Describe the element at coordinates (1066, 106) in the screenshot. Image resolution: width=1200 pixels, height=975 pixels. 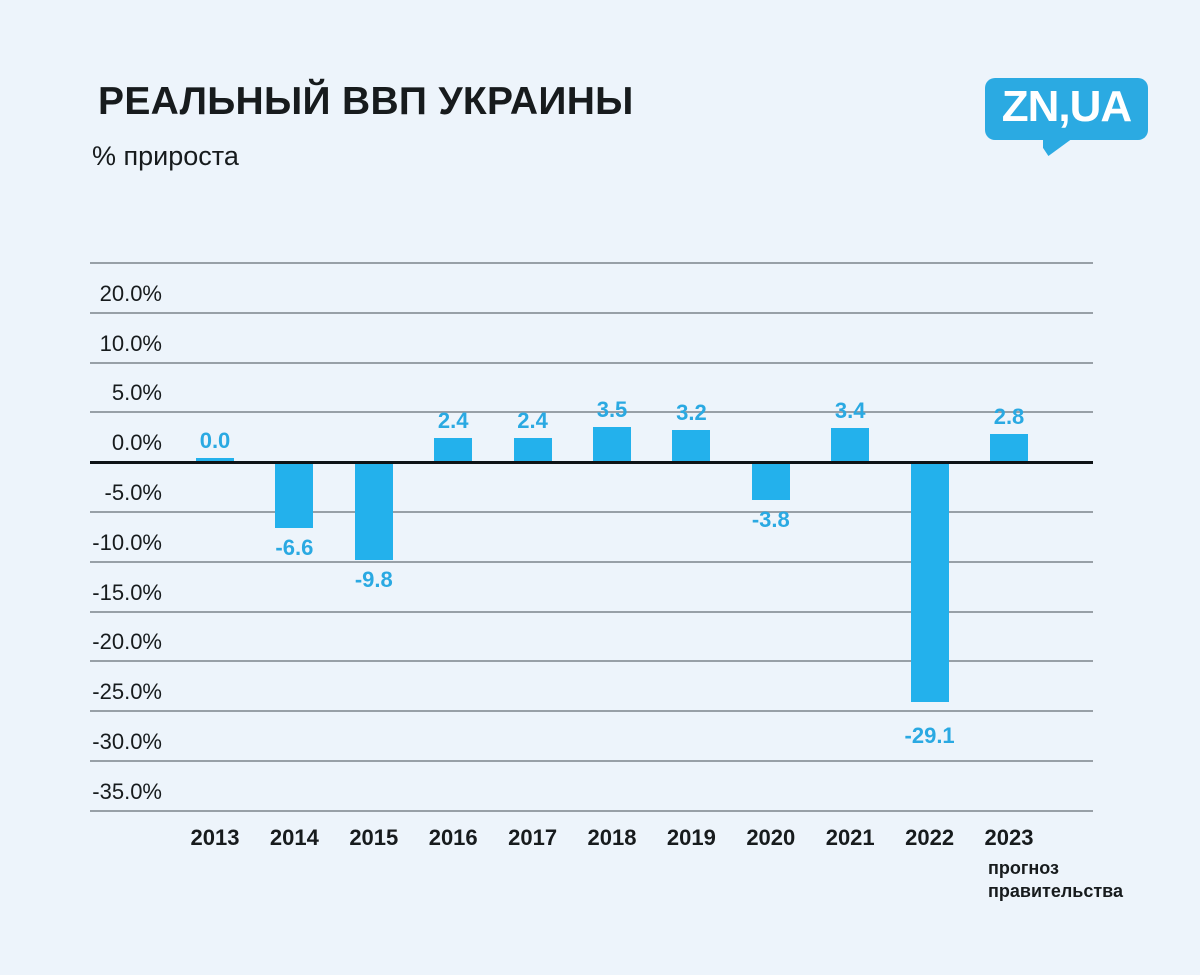
I see `znua-logo-text: ZN,UA` at that location.